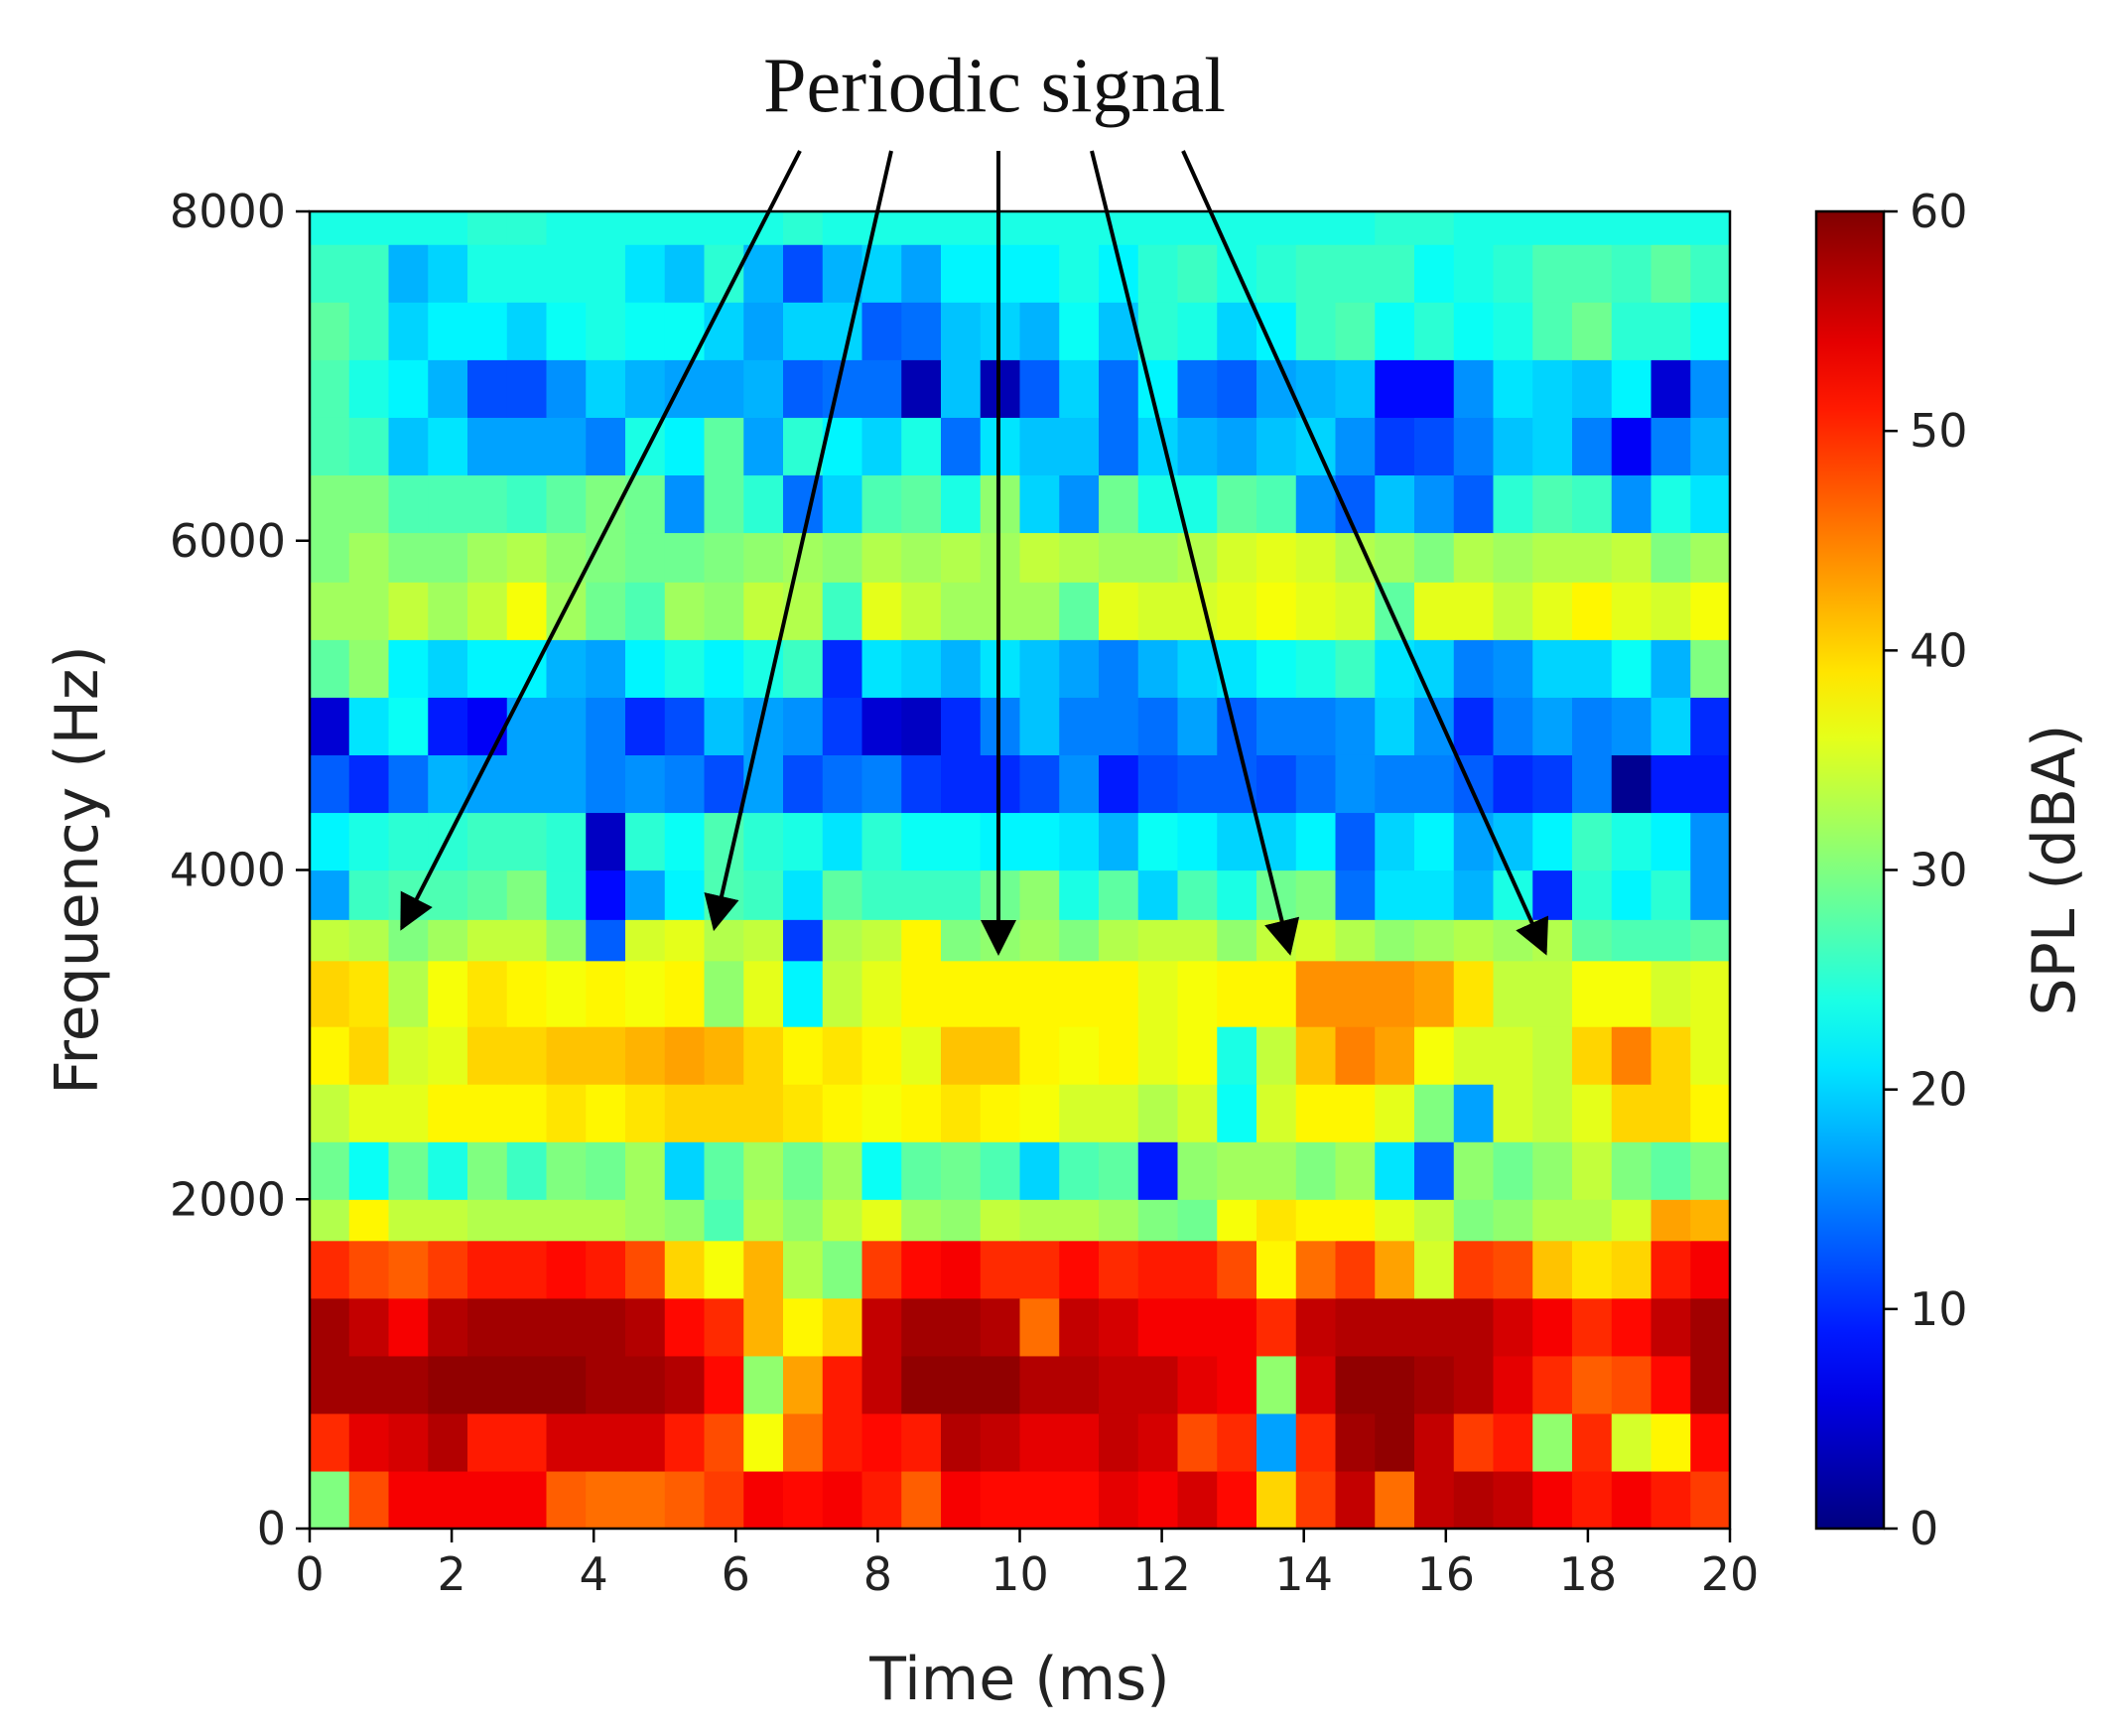 The width and height of the screenshot is (2115, 1736). Describe the element at coordinates (451, 1574) in the screenshot. I see `x-tick-label: 2` at that location.